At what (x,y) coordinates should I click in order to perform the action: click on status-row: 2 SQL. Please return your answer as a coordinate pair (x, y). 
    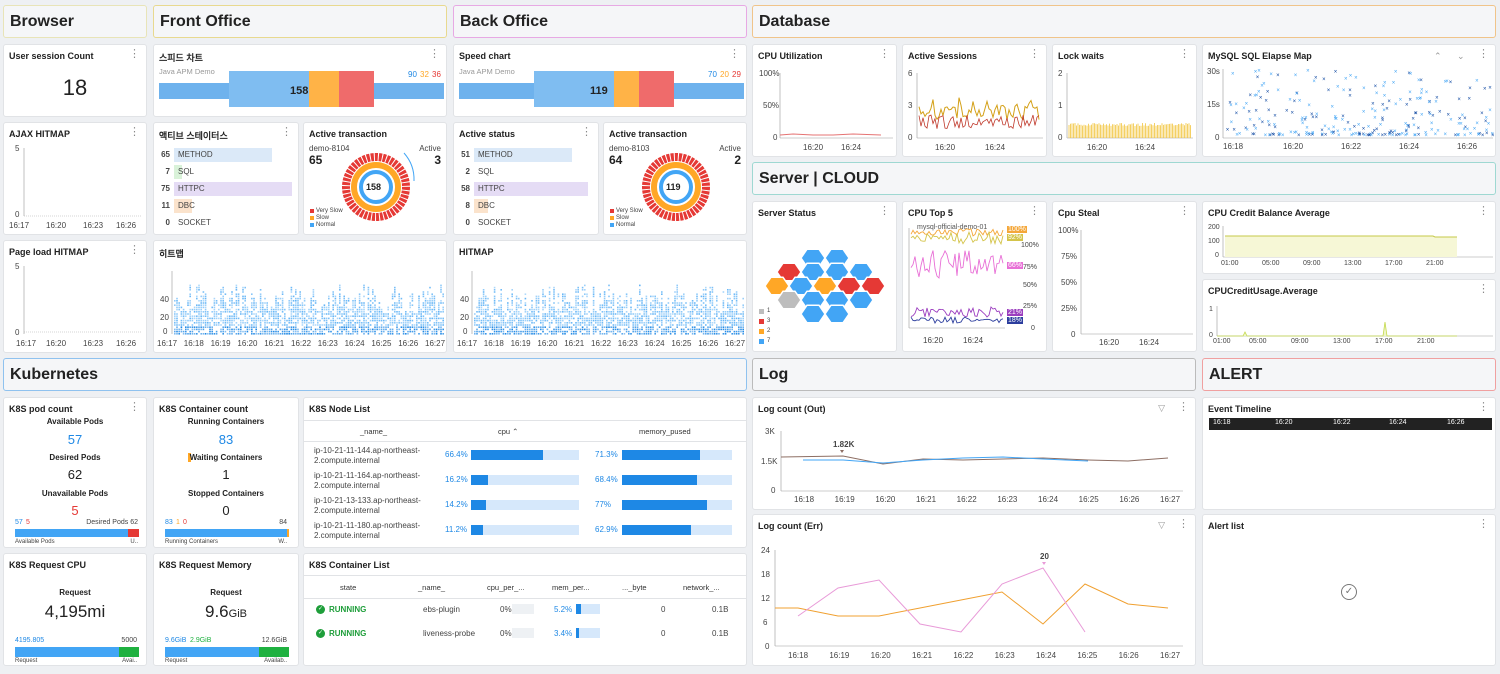
    Looking at the image, I should click on (526, 172).